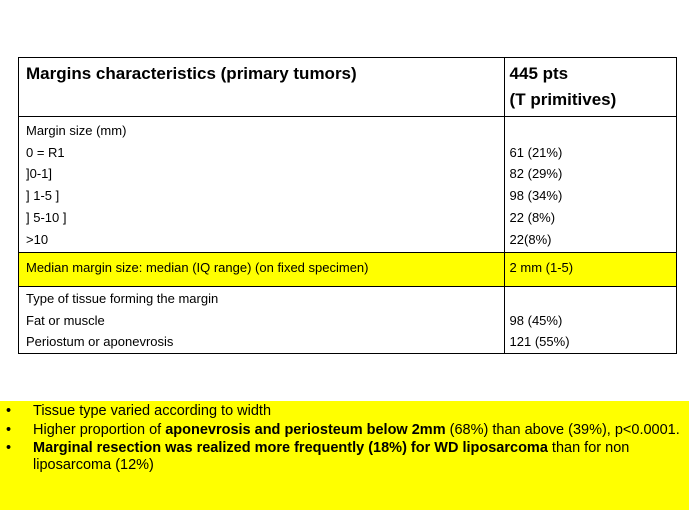 The width and height of the screenshot is (689, 517). Describe the element at coordinates (539, 342) in the screenshot. I see `tissue-value: 121 (55%)` at that location.